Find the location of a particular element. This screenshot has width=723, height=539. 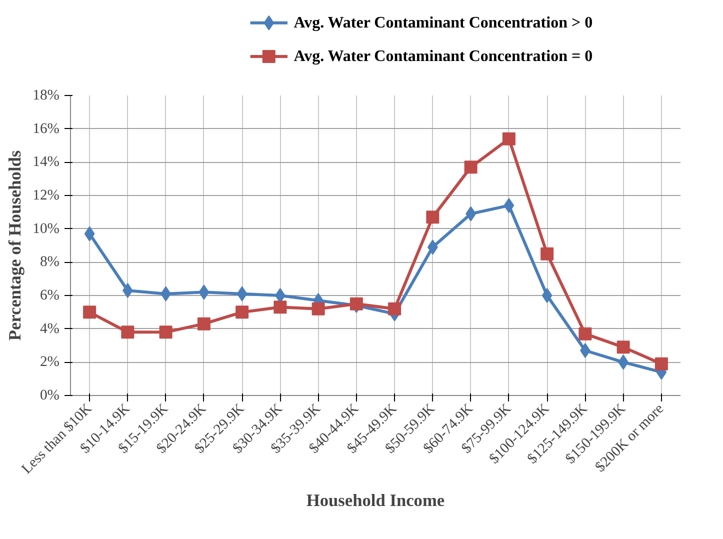

legend-label: Avg. Water Contaminant Concentration = 0 is located at coordinates (443, 56).